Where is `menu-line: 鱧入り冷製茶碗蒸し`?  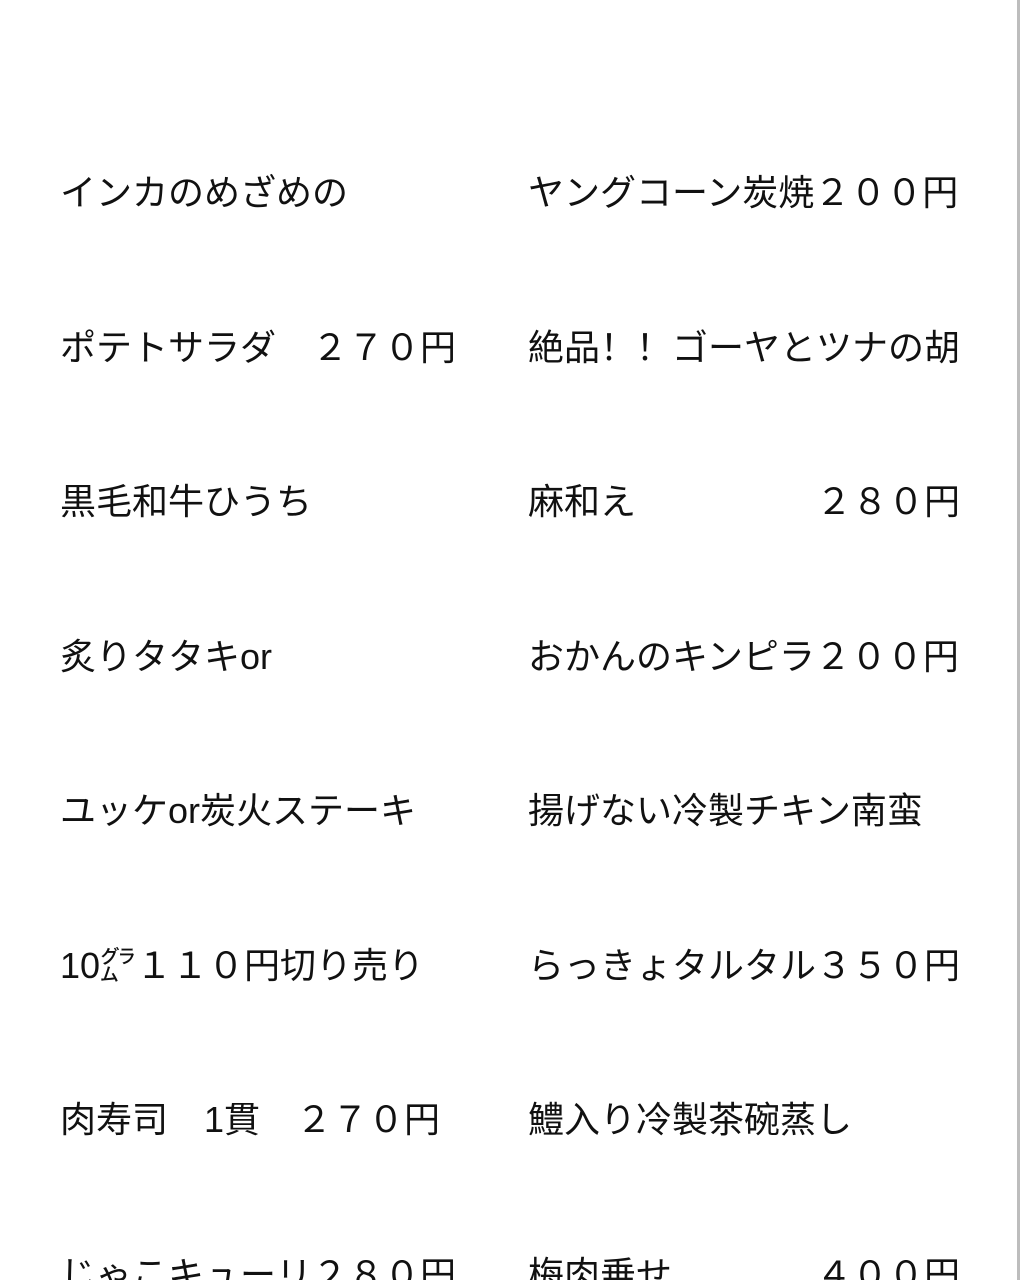 menu-line: 鱧入り冷製茶碗蒸し is located at coordinates (690, 1119).